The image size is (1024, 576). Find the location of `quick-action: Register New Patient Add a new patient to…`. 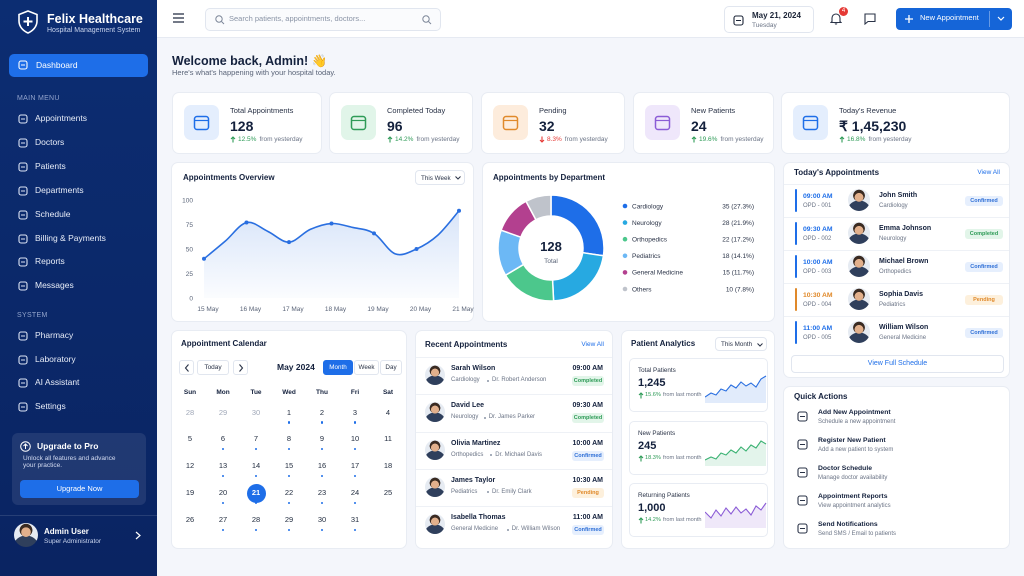

quick-action: Register New Patient Add a new patient to… is located at coordinates (897, 447).